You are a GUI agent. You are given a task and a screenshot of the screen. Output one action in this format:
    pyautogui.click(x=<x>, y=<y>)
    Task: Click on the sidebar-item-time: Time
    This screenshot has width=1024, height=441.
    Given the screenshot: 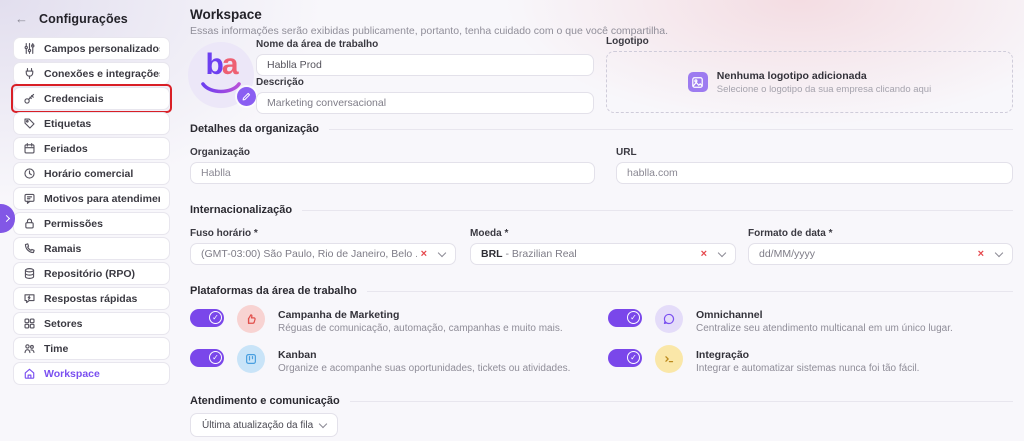 What is the action you would take?
    pyautogui.click(x=91, y=348)
    